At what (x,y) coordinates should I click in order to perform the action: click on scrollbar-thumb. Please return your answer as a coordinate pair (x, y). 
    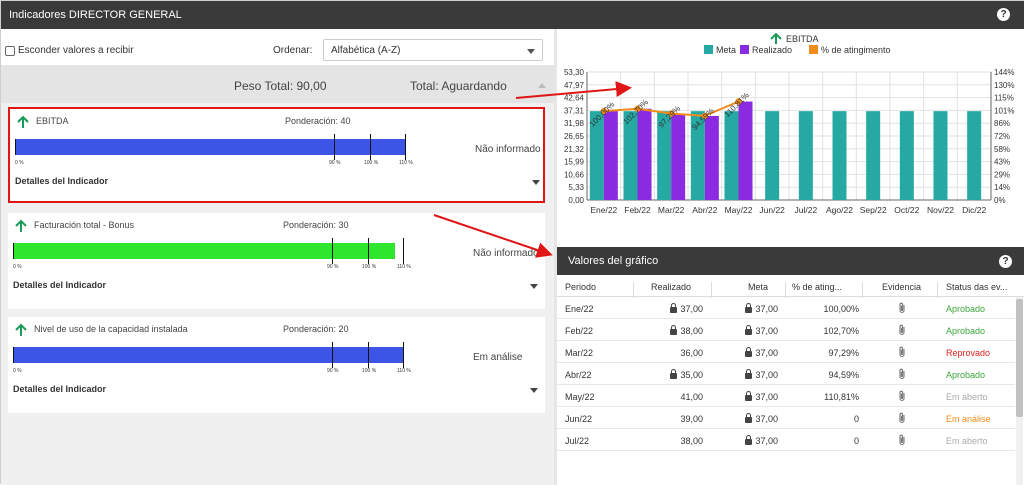
    Looking at the image, I should click on (1019, 358).